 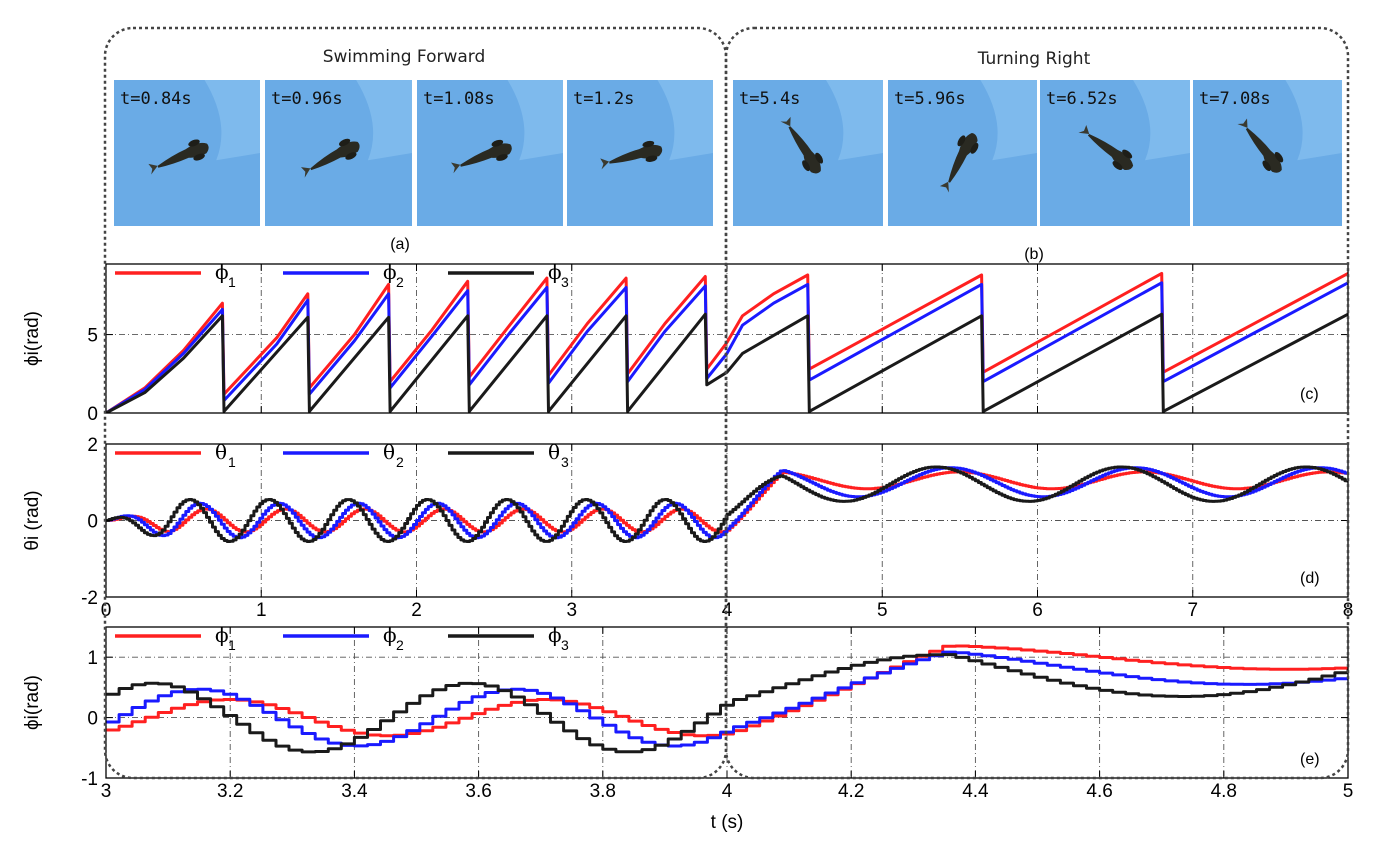 What do you see at coordinates (851, 791) in the screenshot?
I see `x-tick-label: 4.2` at bounding box center [851, 791].